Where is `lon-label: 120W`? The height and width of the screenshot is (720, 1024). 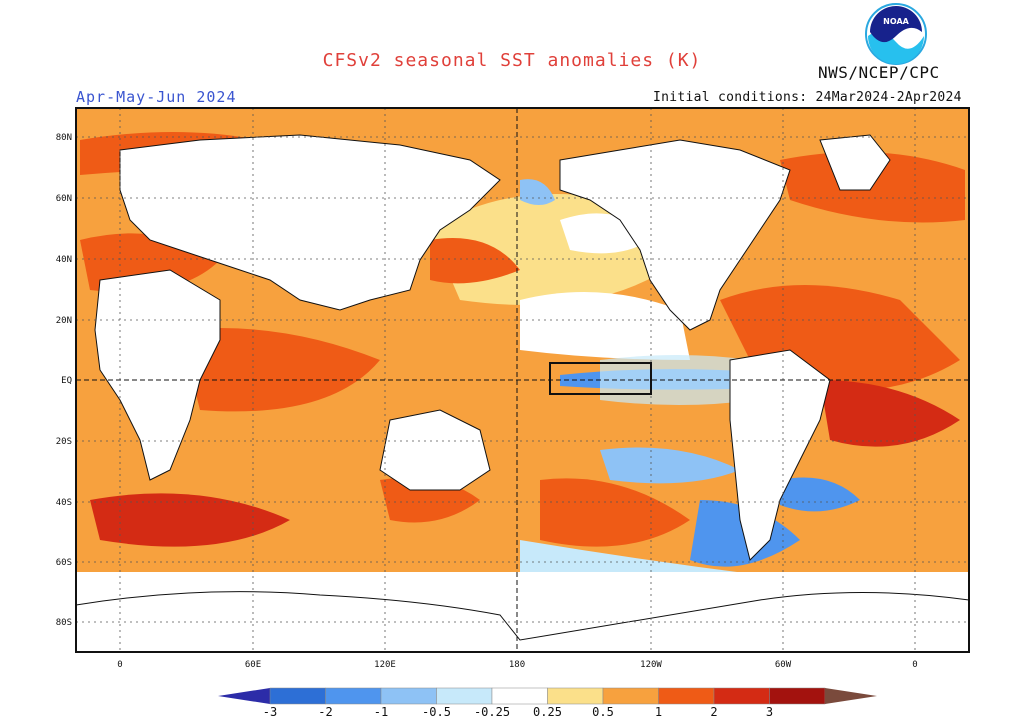 lon-label: 120W is located at coordinates (651, 665).